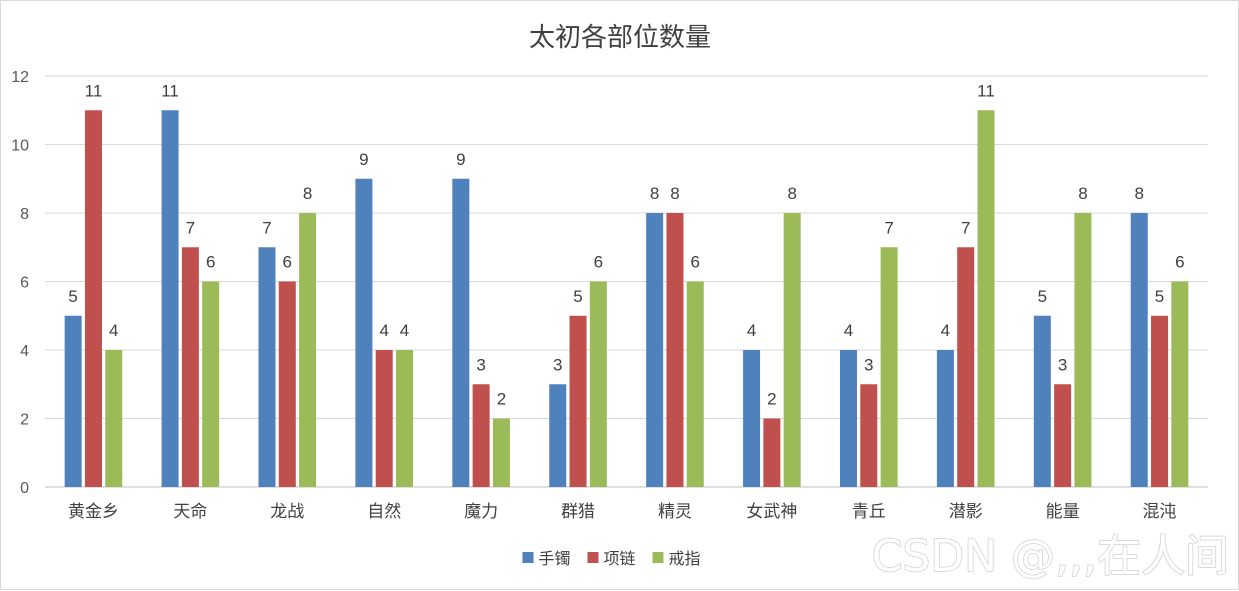 The width and height of the screenshot is (1239, 591). Describe the element at coordinates (1160, 512) in the screenshot. I see `x-category-label: 混沌` at that location.